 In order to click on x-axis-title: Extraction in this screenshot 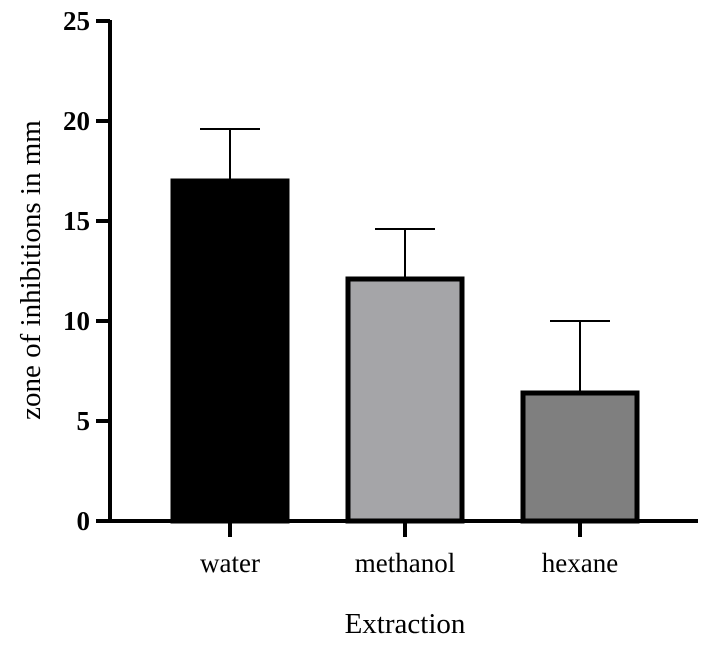, I will do `click(405, 624)`.